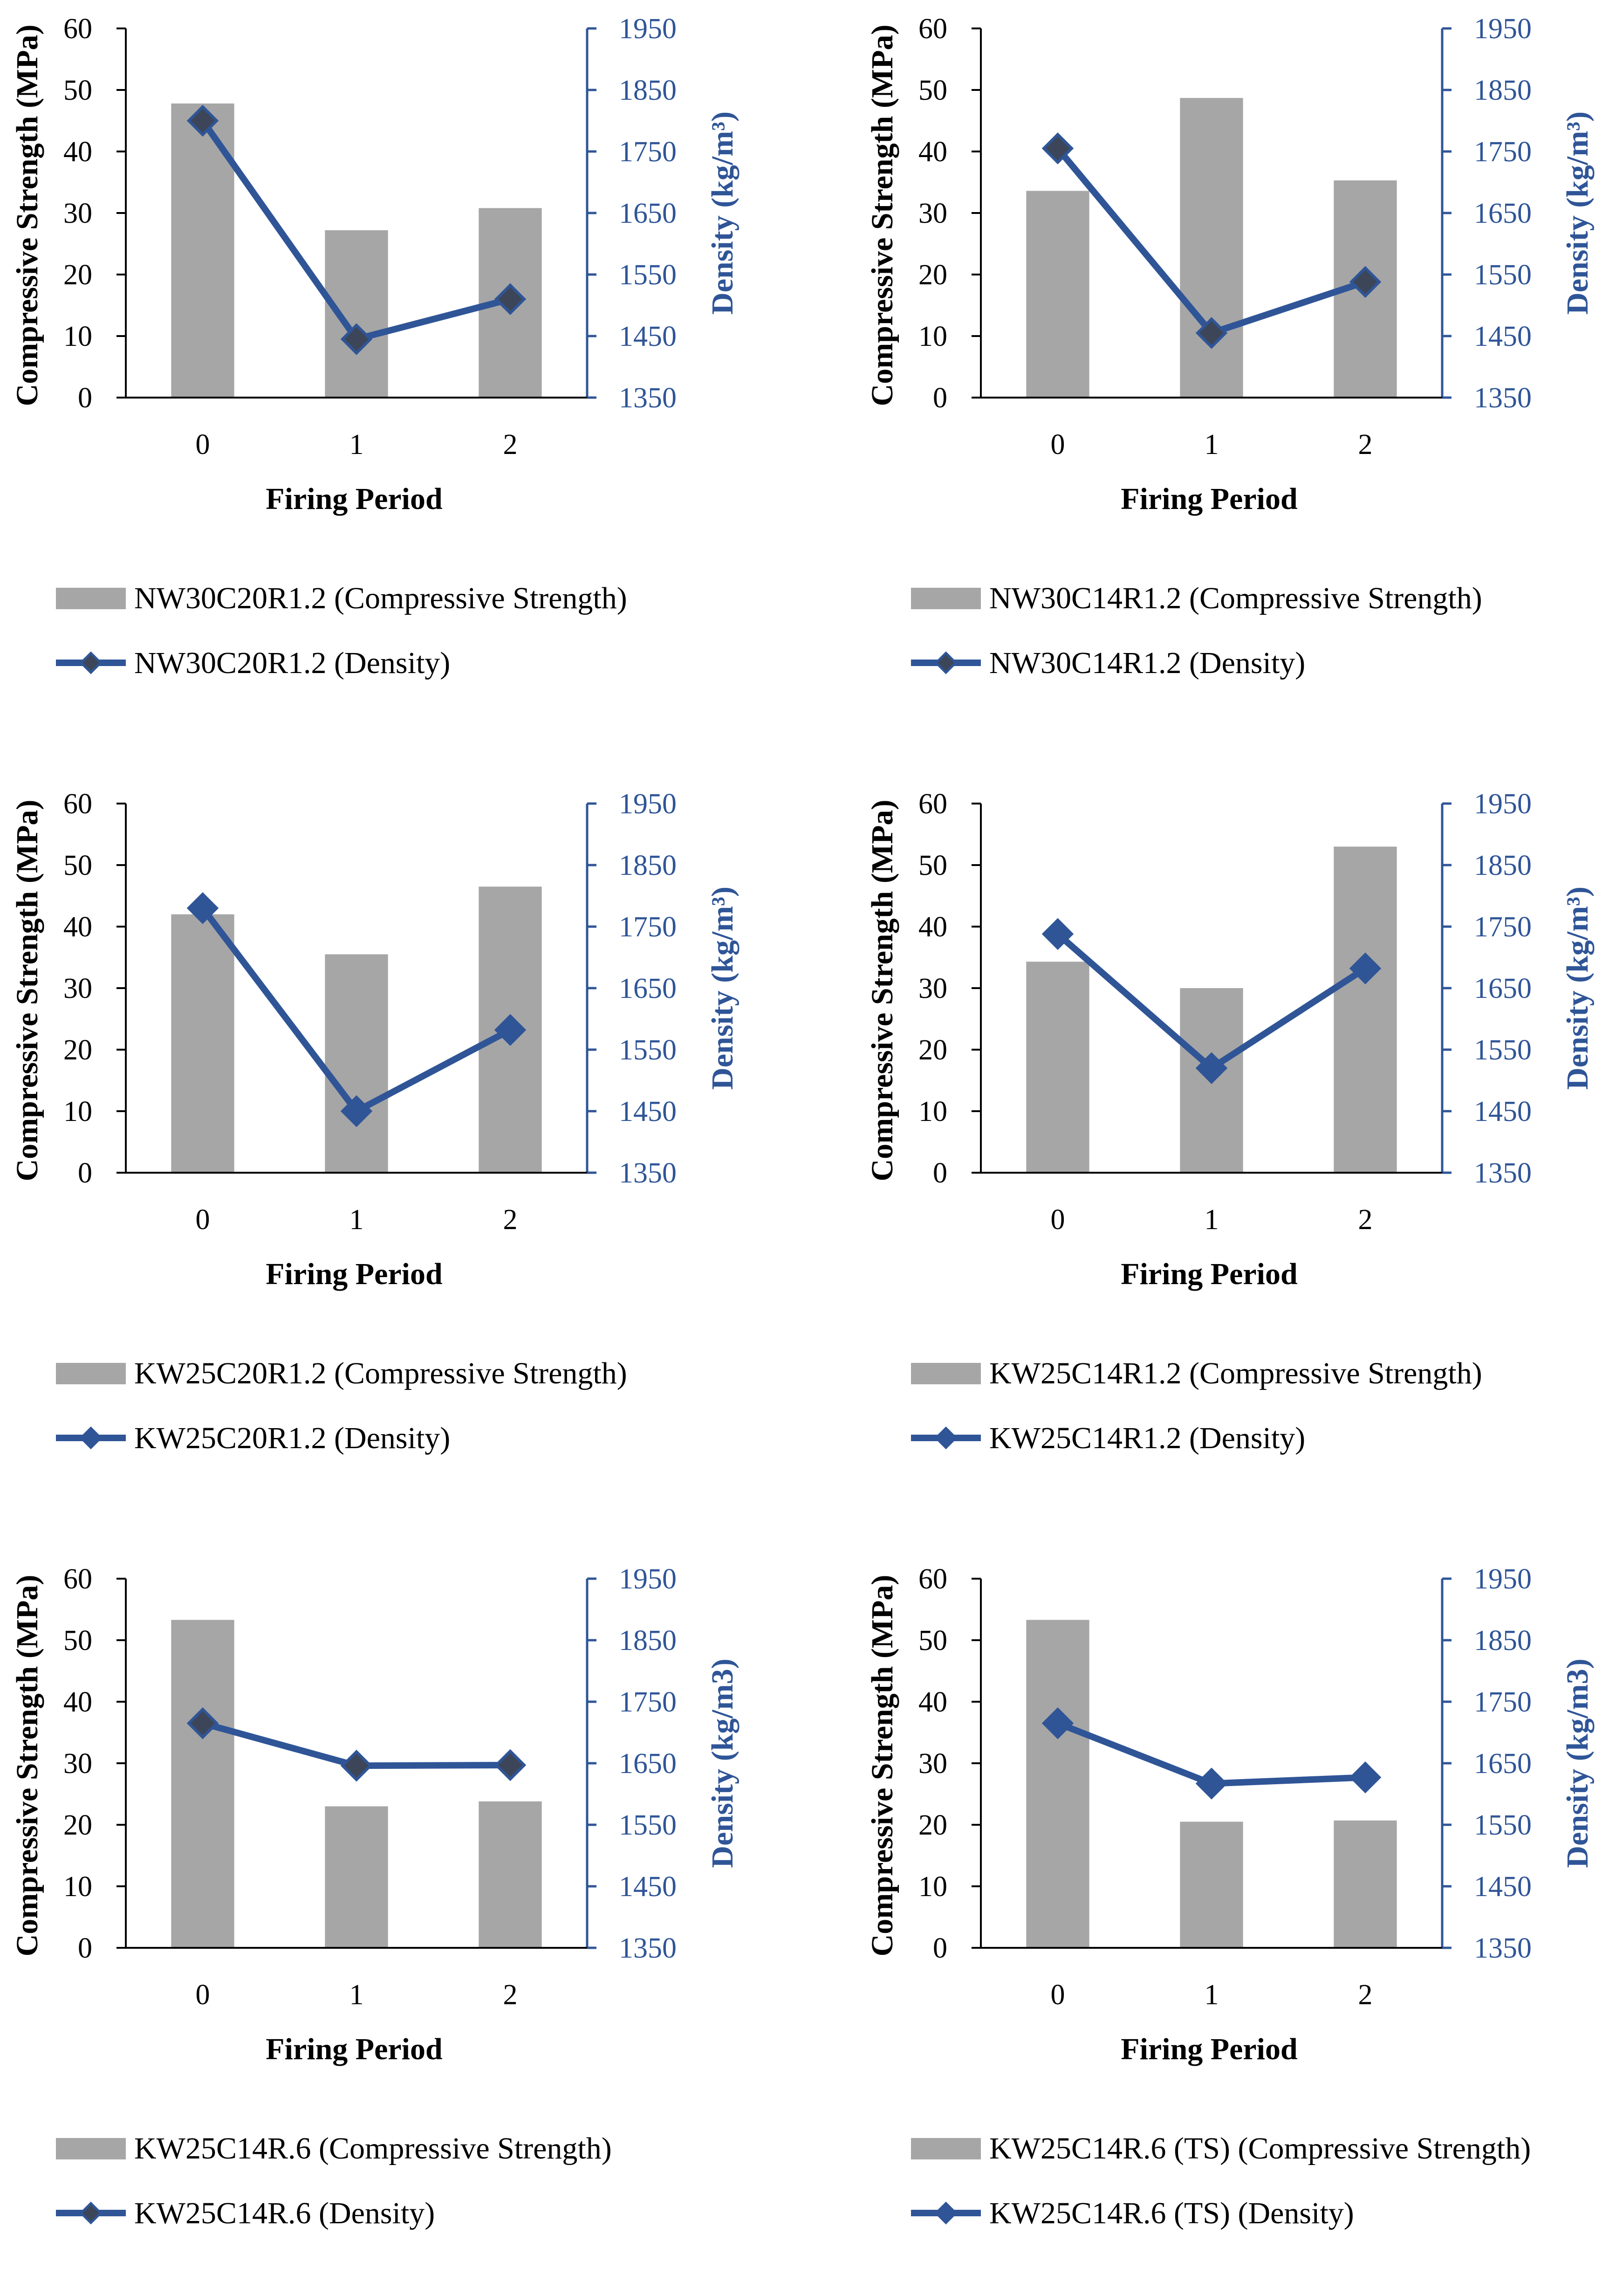 This screenshot has height=2296, width=1609. Describe the element at coordinates (1147, 663) in the screenshot. I see `legend-label-density: NW30C14R1.2 (Density)` at that location.